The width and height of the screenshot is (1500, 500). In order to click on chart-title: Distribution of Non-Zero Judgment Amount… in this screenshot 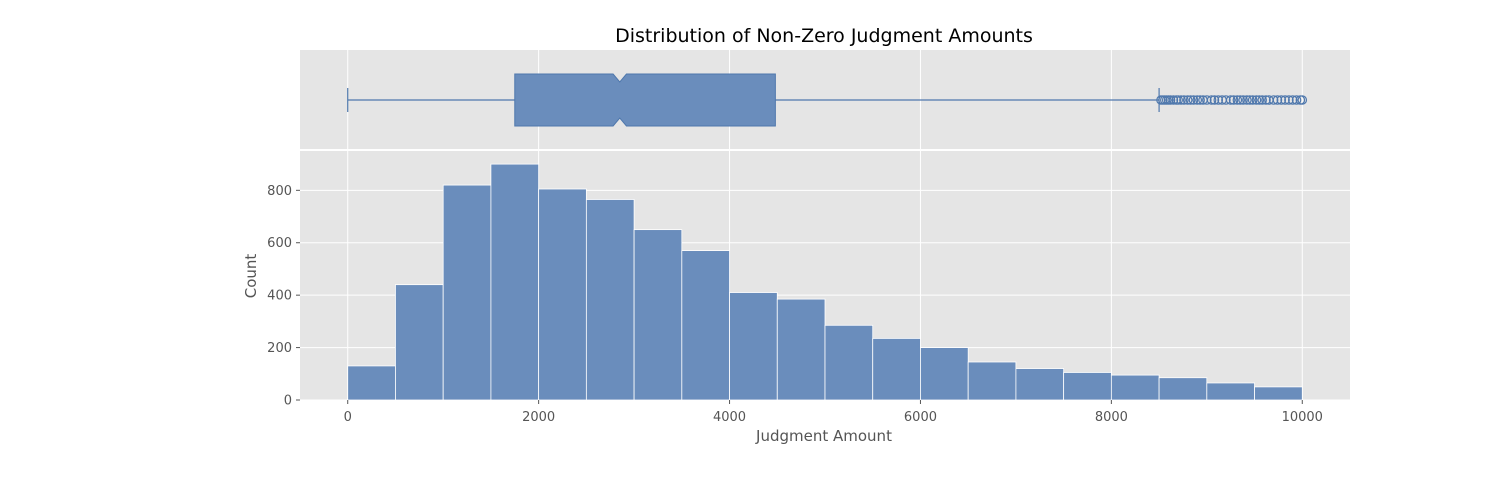, I will do `click(824, 36)`.